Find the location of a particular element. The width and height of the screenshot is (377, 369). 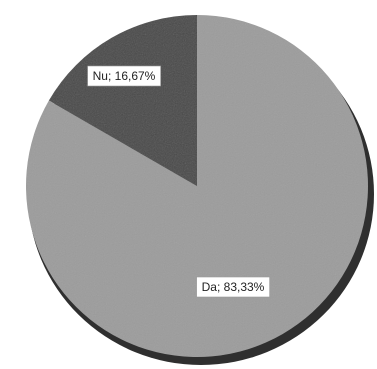

data-label-text: Da; 83,33% is located at coordinates (233, 287).